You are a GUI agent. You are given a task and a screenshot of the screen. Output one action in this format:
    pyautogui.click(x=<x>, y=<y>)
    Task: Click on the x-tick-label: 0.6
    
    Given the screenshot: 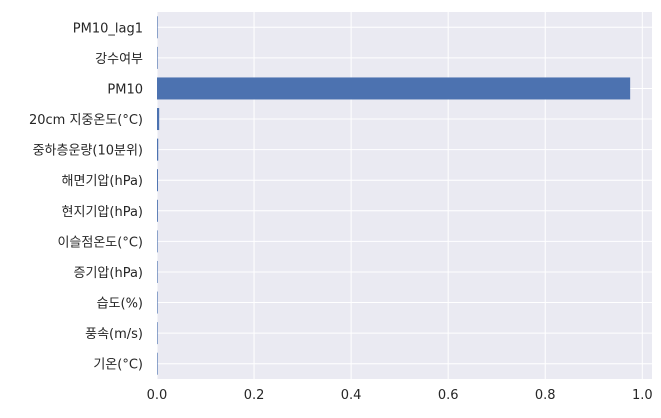 What is the action you would take?
    pyautogui.click(x=448, y=395)
    